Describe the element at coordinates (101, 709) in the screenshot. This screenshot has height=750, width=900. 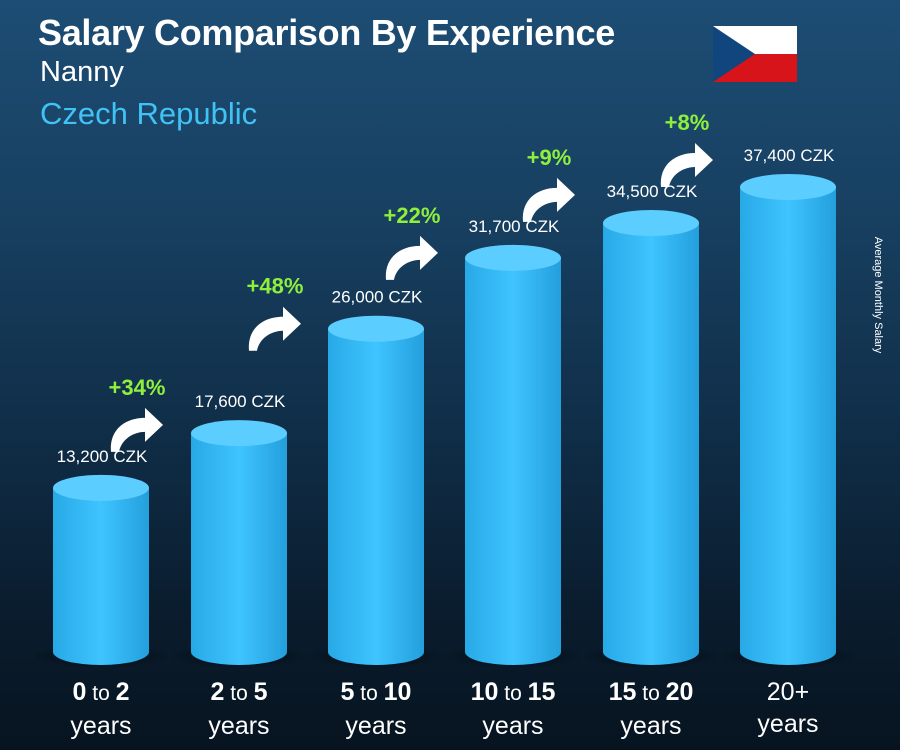
I see `category-label-0: 0 to 2 years` at that location.